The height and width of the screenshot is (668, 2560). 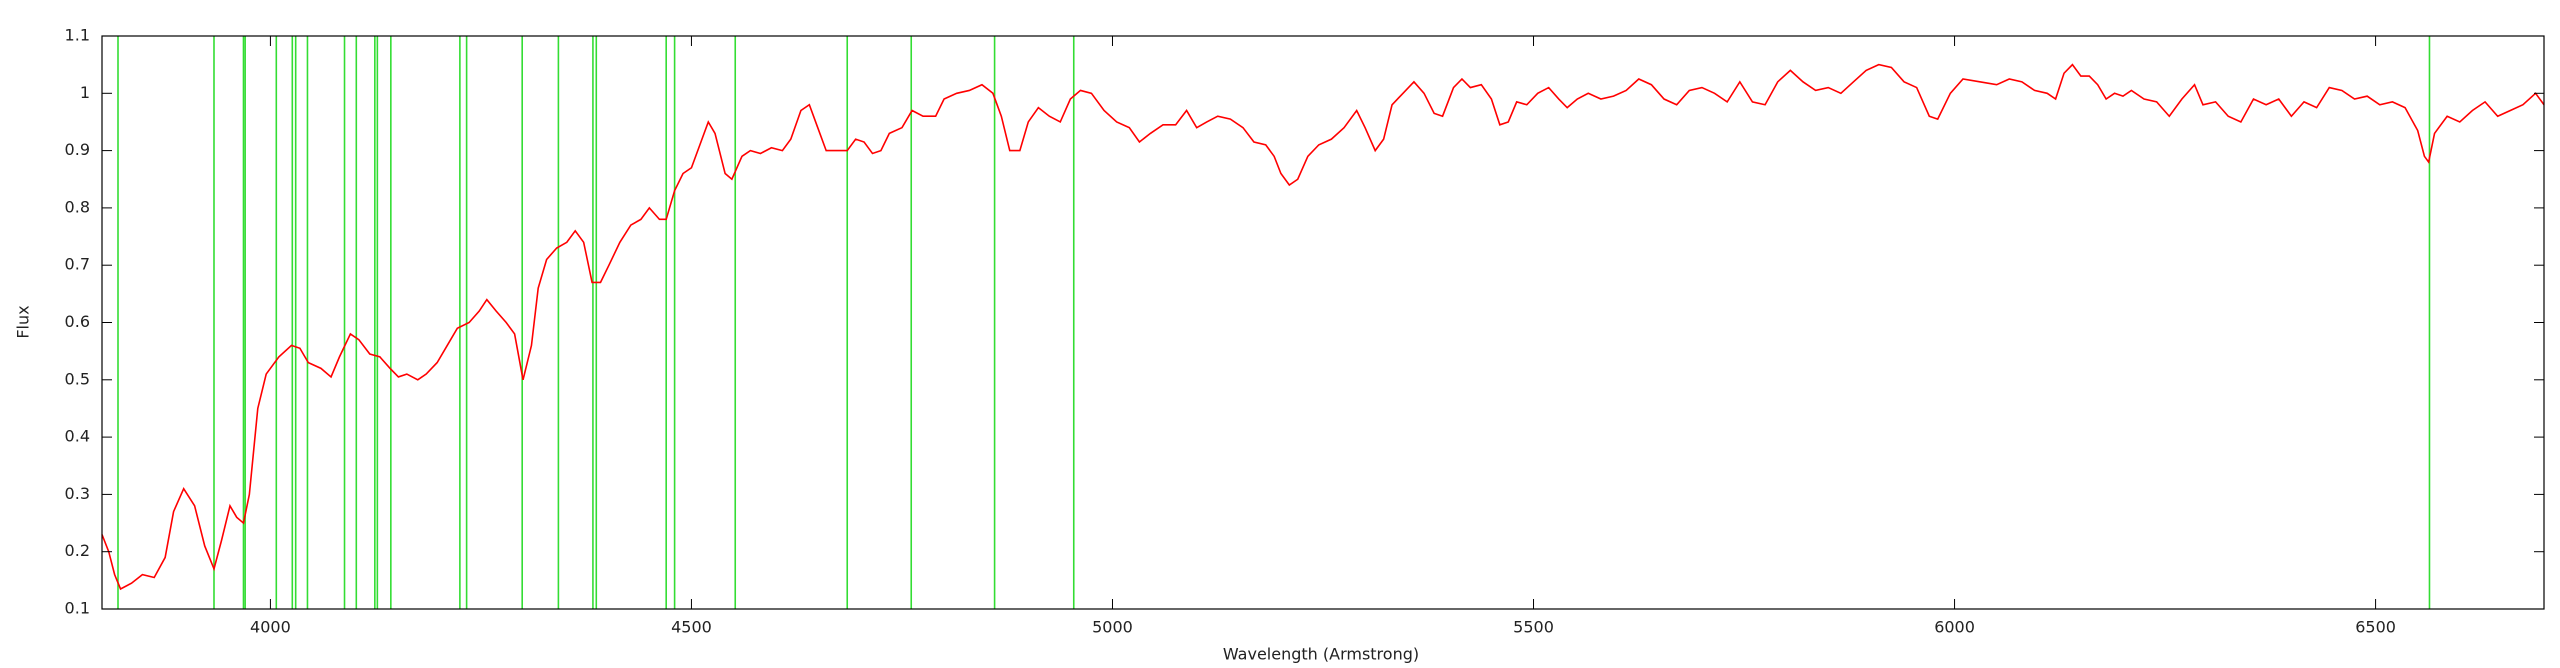 I want to click on x-tick-label: 4500, so click(x=691, y=627).